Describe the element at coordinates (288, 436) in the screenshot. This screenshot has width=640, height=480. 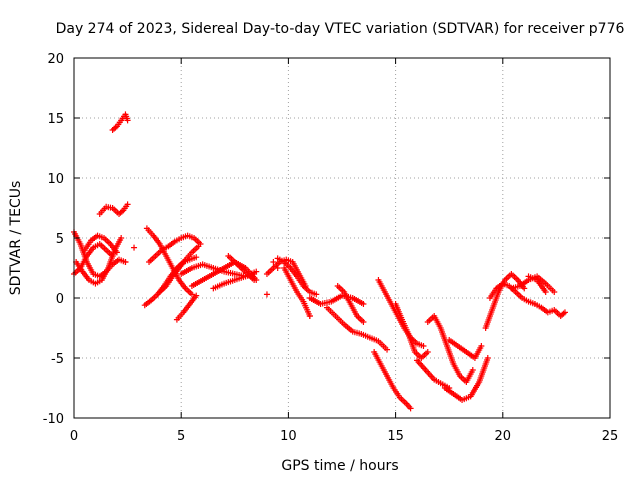
I see `x-tick-label: 10` at that location.